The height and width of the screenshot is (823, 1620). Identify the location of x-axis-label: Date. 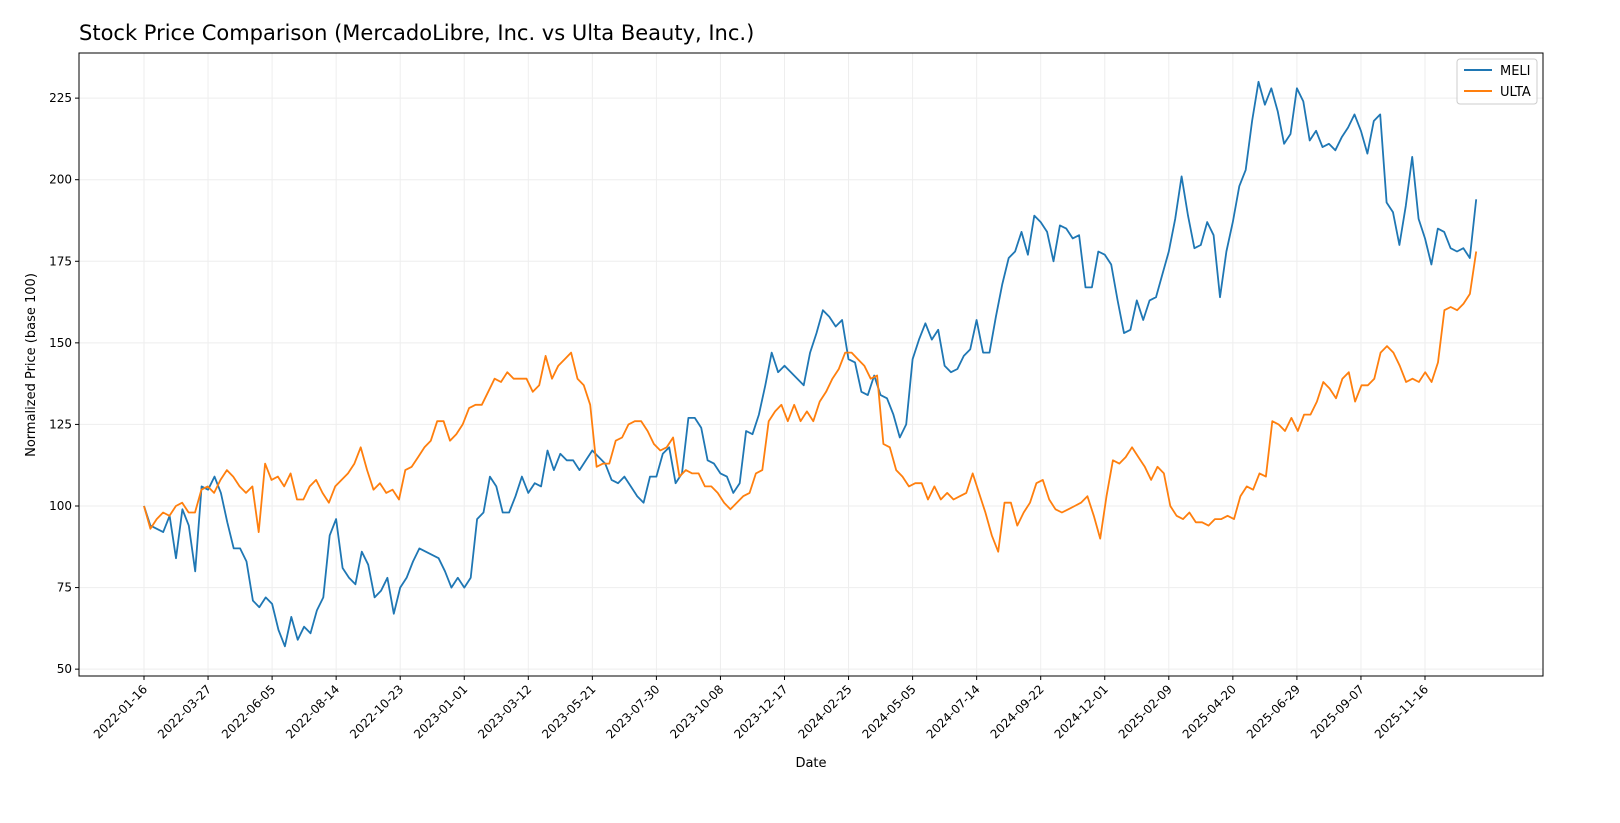
(810, 763).